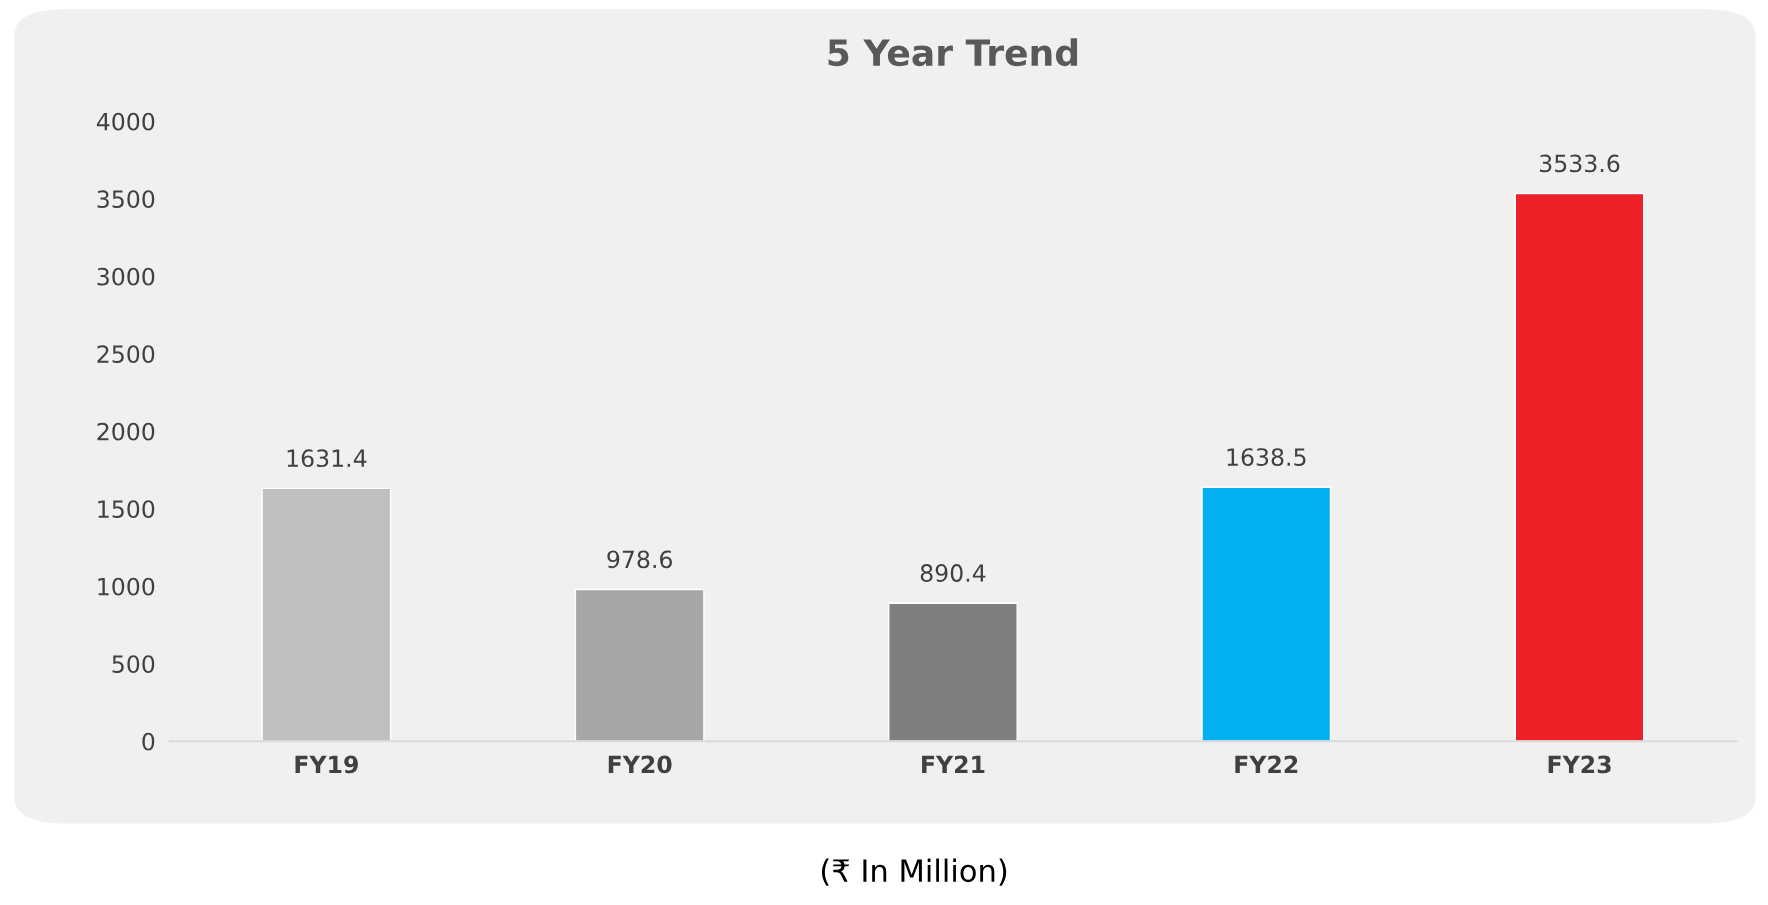 This screenshot has width=1768, height=905. Describe the element at coordinates (639, 559) in the screenshot. I see `data-label: 978.6` at that location.